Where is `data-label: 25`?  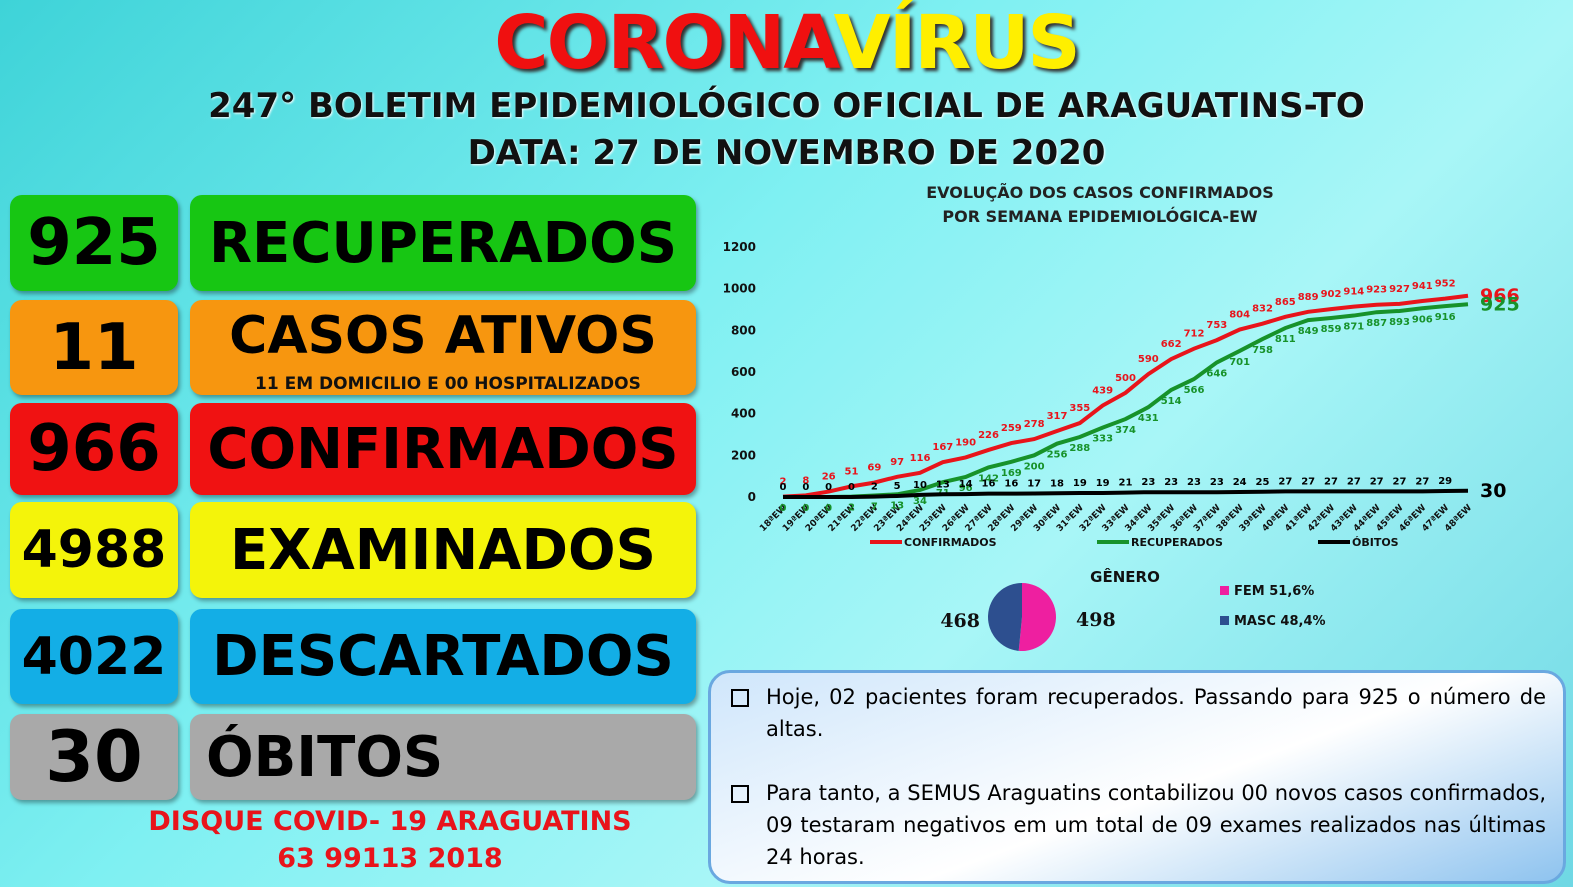 data-label: 25 is located at coordinates (1263, 482).